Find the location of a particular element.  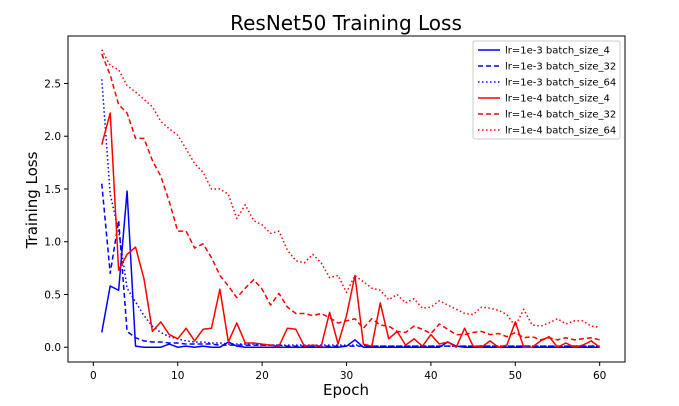

x-tick-label: 0 is located at coordinates (93, 376).